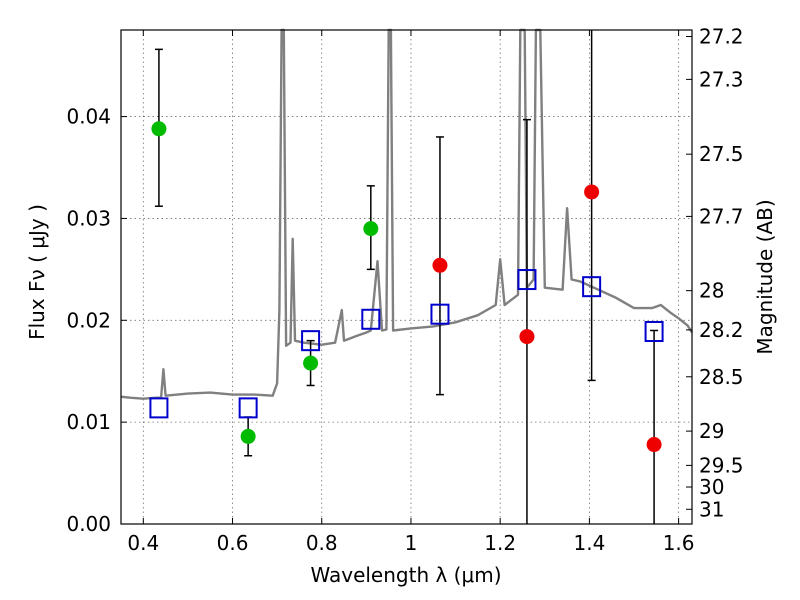  I want to click on y-tick-label: 0.02, so click(88, 320).